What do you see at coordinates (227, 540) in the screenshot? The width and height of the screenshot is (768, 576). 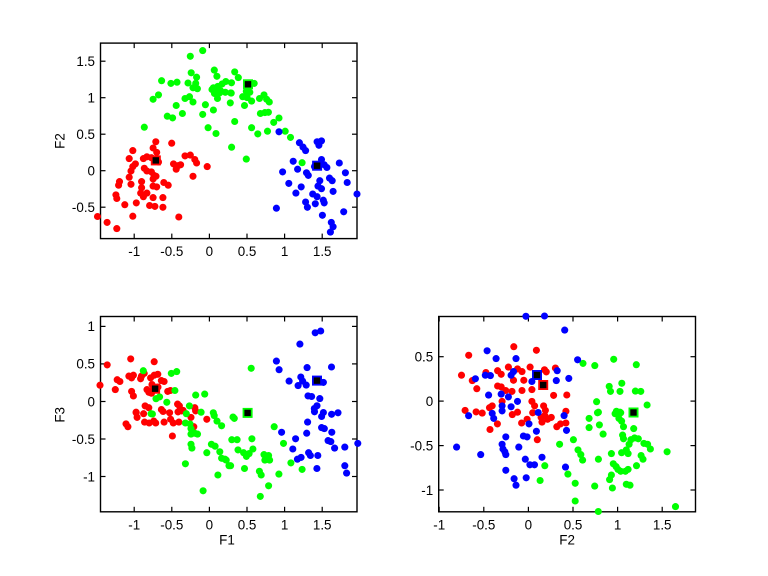 I see `svg-text: F1` at bounding box center [227, 540].